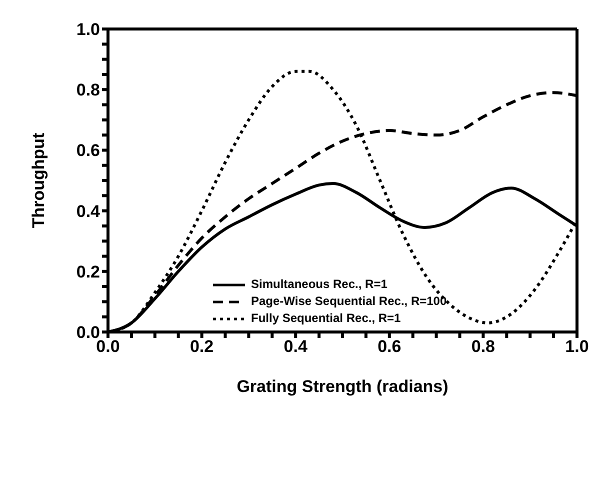 The image size is (607, 481). I want to click on x-axis-title: Grating Strength (radians), so click(342, 386).